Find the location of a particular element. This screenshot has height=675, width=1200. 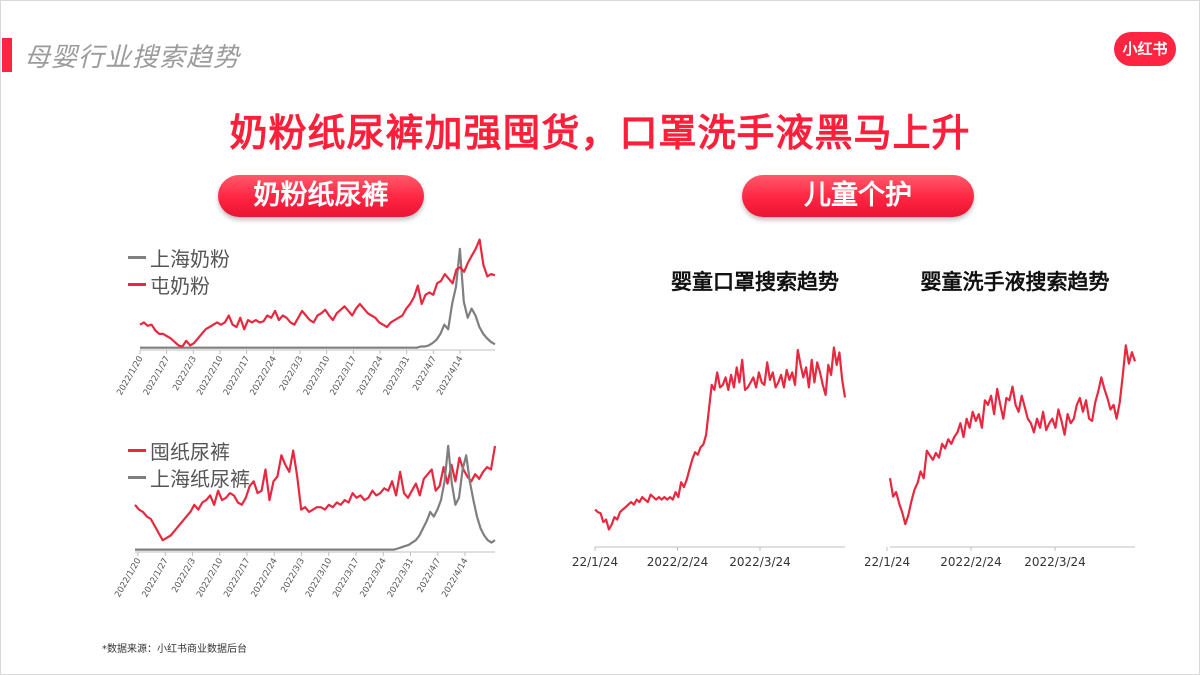

legend-item-shanghai-milk: 上海奶粉 is located at coordinates (179, 257).